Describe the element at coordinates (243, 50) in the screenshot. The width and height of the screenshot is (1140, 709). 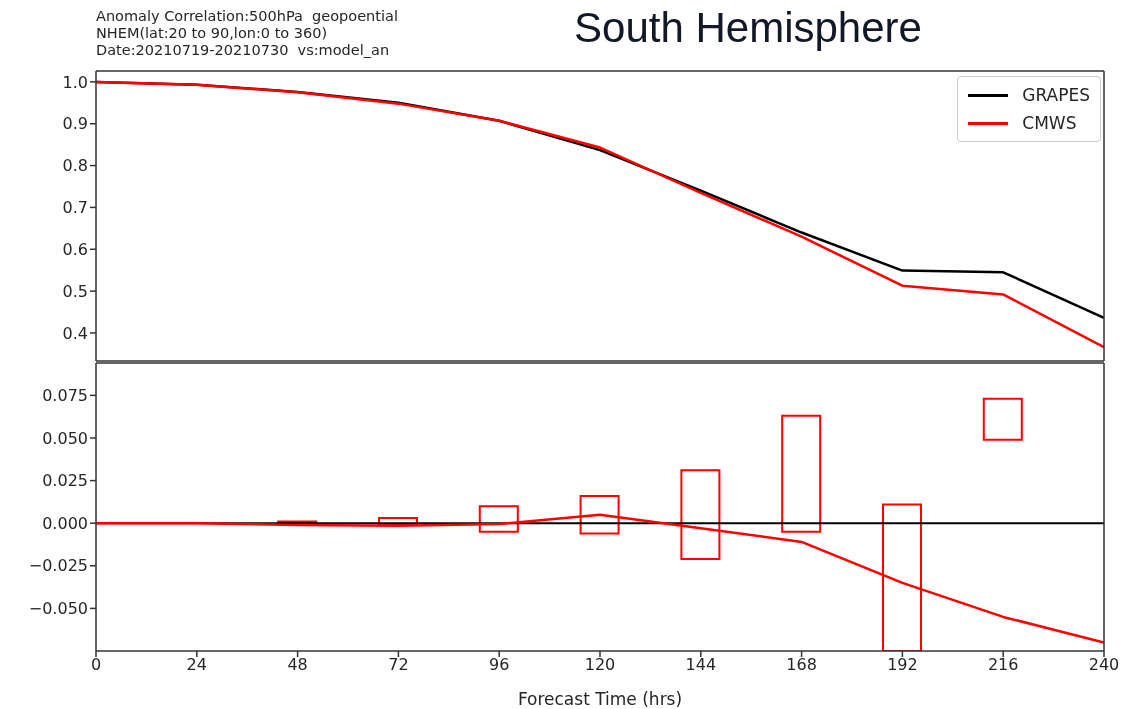
I see `text: Date:20210719-20210730 vs:model_an` at that location.